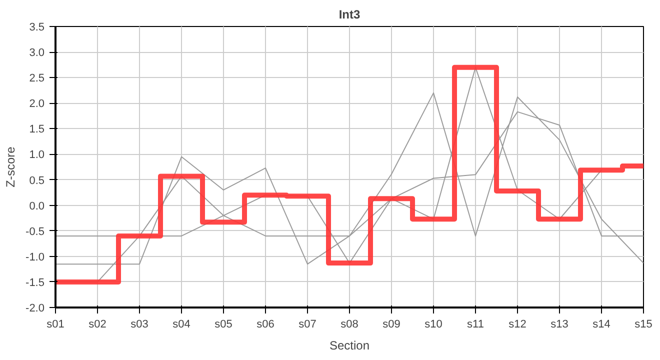 The image size is (660, 360). What do you see at coordinates (349, 345) in the screenshot?
I see `x-axis-title: Section` at bounding box center [349, 345].